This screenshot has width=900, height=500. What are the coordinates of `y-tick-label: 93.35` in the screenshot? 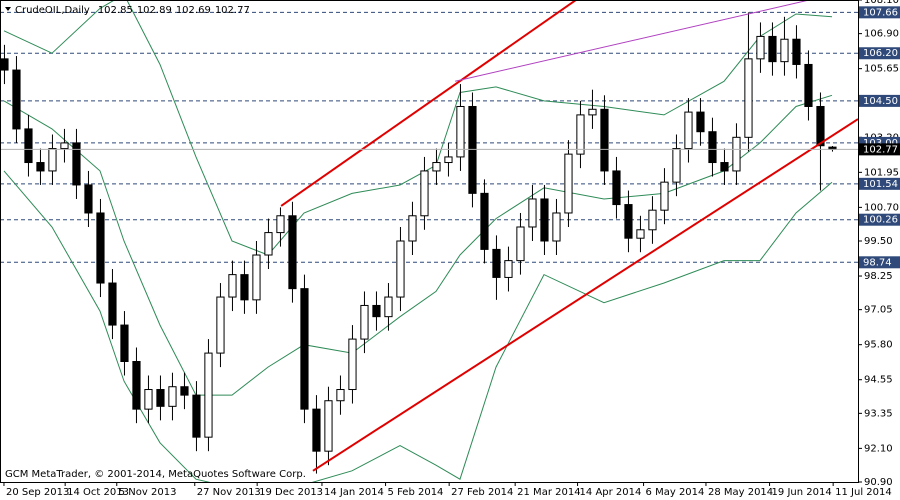 It's located at (878, 413).